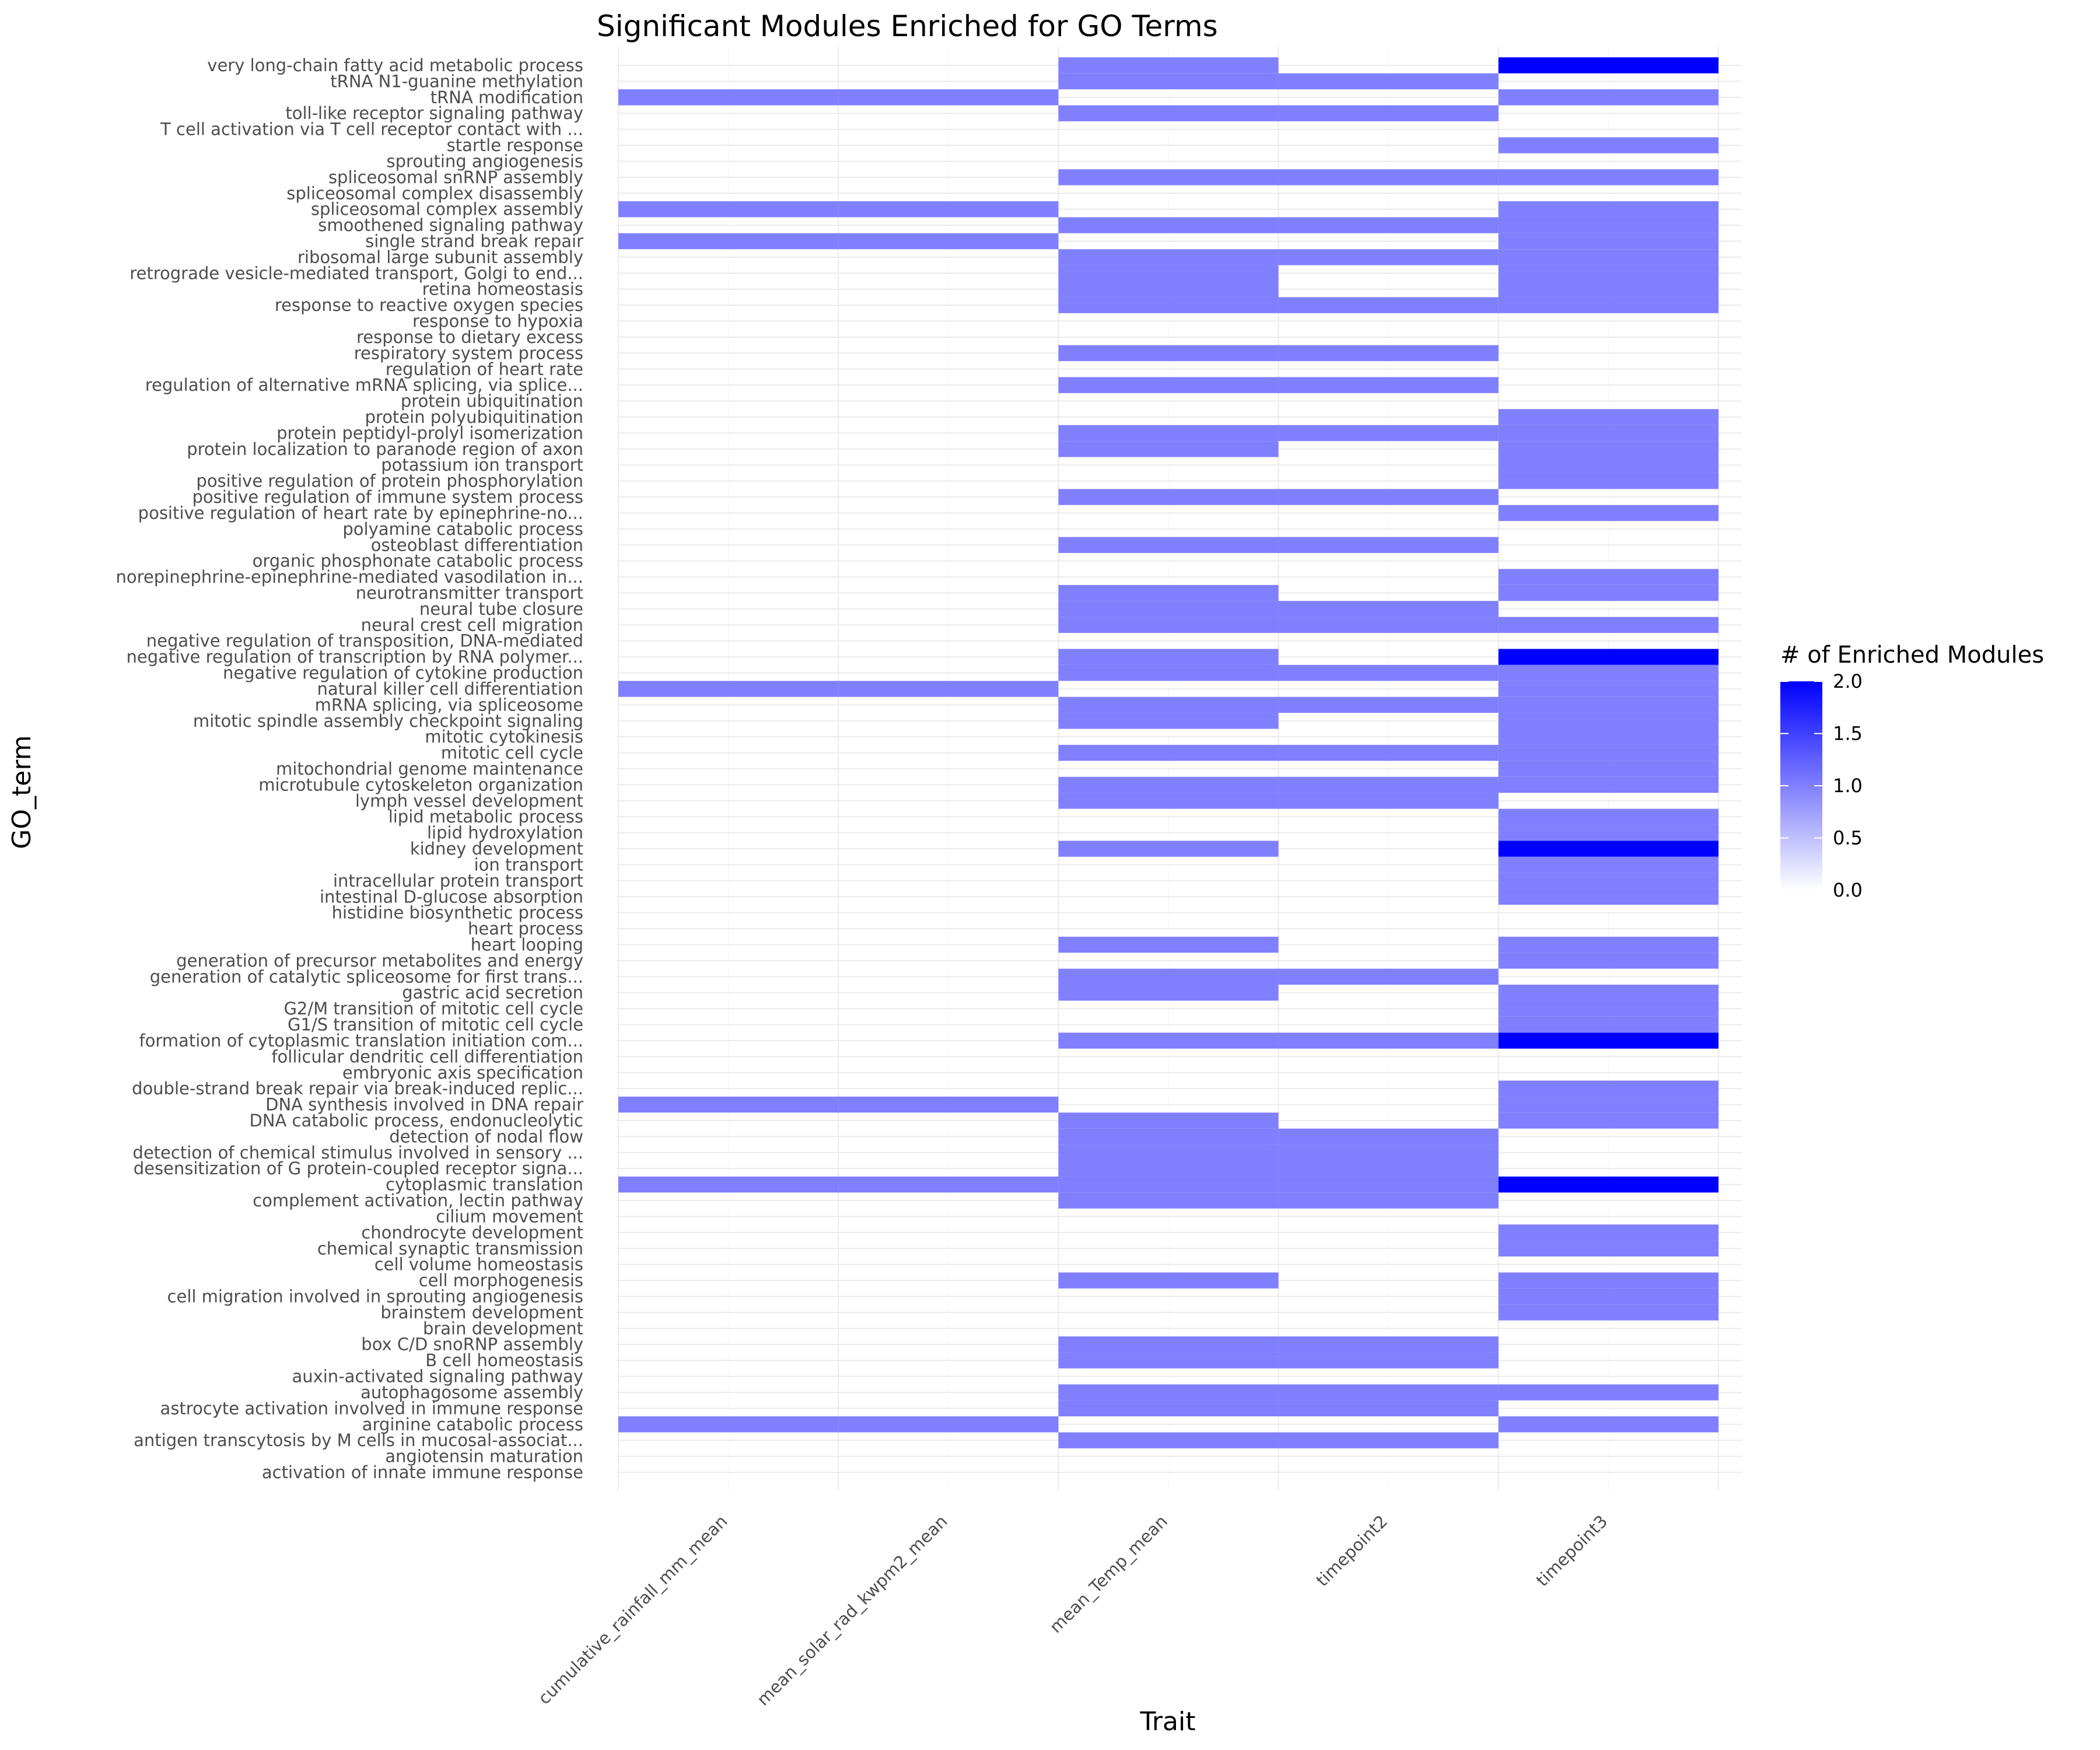  What do you see at coordinates (482, 465) in the screenshot?
I see `y-tick-label: potassium ion transport` at bounding box center [482, 465].